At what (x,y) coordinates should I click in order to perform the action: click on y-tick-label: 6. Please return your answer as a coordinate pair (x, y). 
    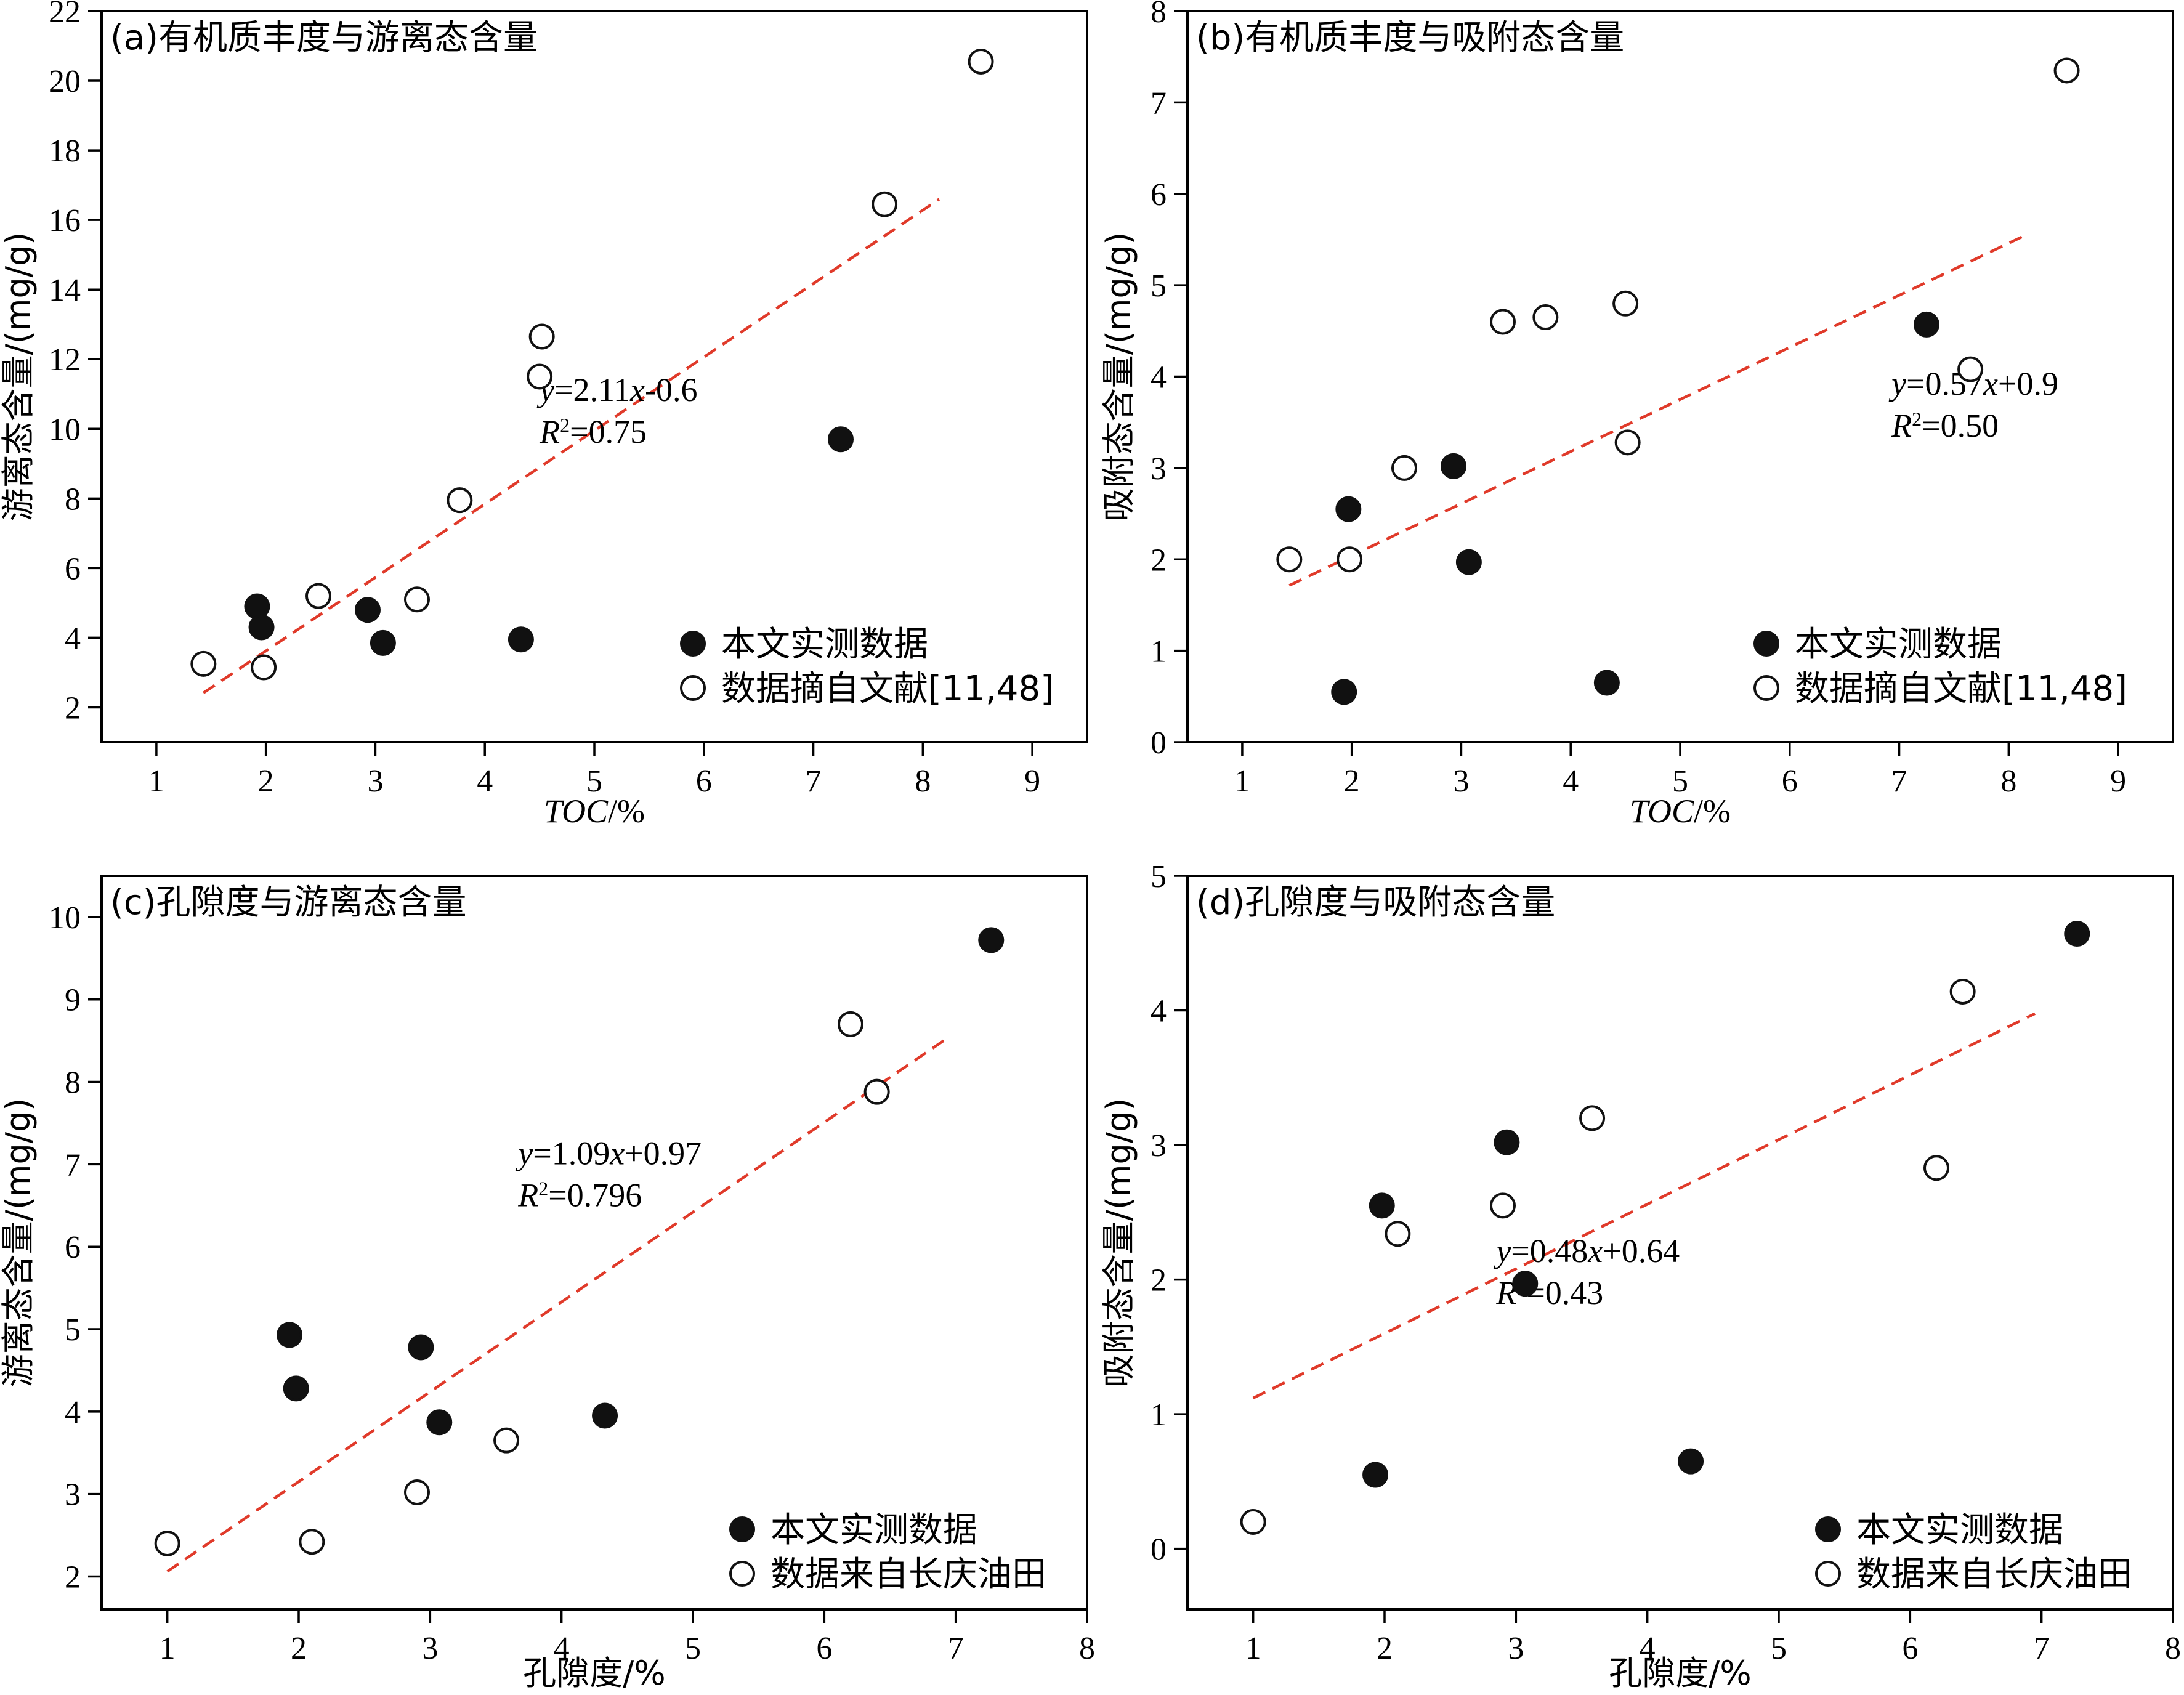
    Looking at the image, I should click on (73, 1247).